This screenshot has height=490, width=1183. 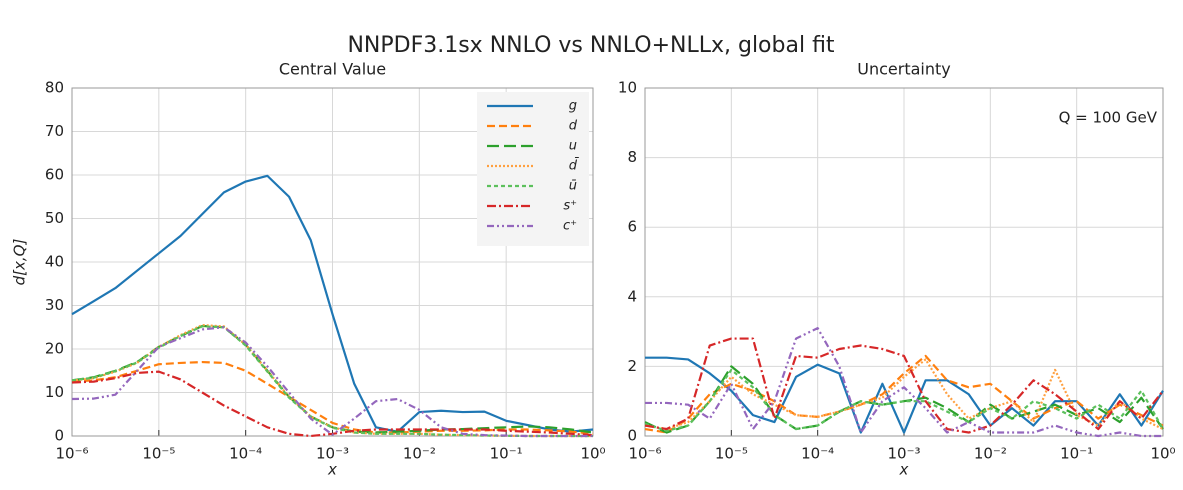 What do you see at coordinates (54, 218) in the screenshot?
I see `y-tick-label: 50` at bounding box center [54, 218].